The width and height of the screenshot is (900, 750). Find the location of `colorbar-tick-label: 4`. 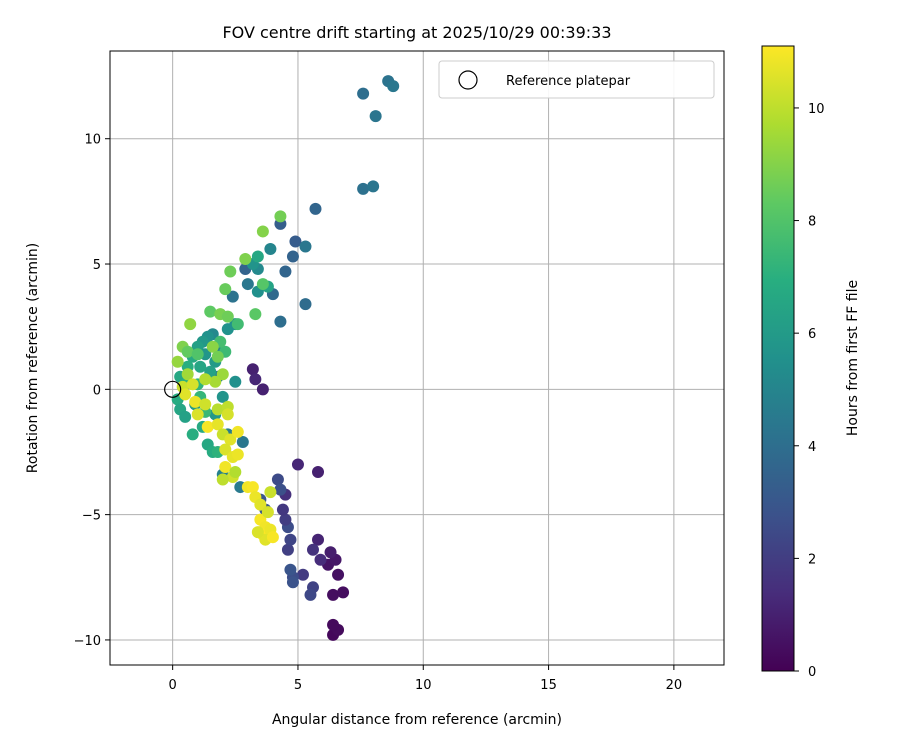

colorbar-tick-label: 4 is located at coordinates (812, 447).